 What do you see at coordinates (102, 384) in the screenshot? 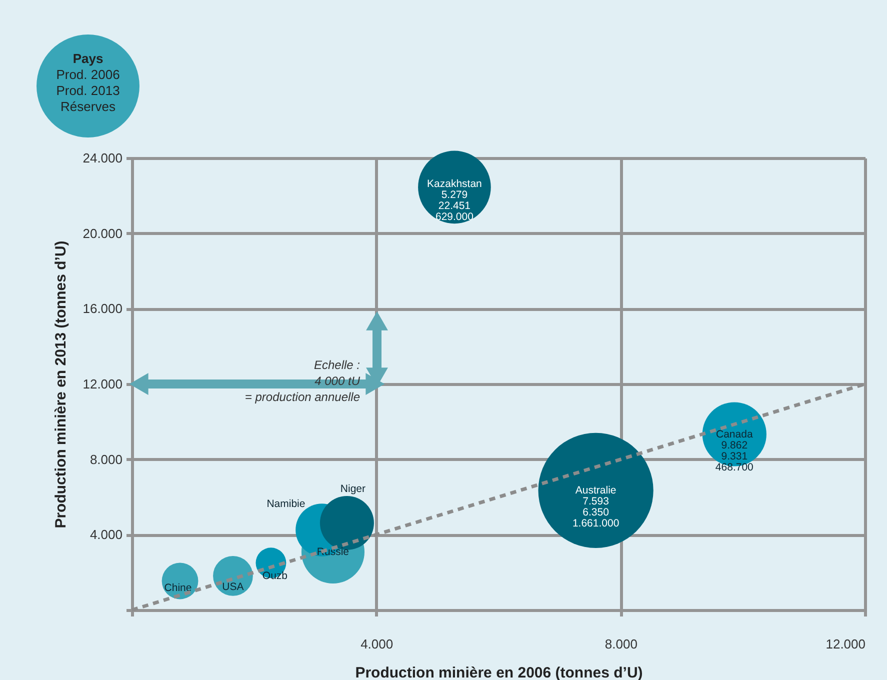
I see `y-tick-label: 12.000` at bounding box center [102, 384].